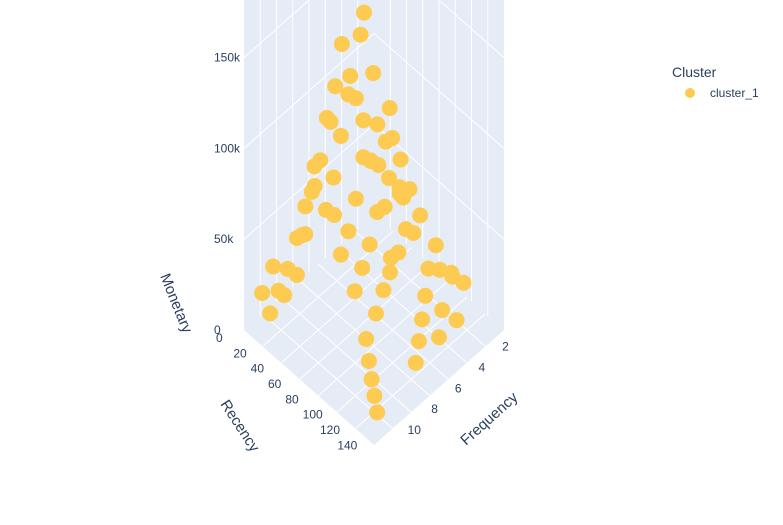 The height and width of the screenshot is (525, 783). What do you see at coordinates (434, 409) in the screenshot?
I see `frequency-tick-label: 8` at bounding box center [434, 409].